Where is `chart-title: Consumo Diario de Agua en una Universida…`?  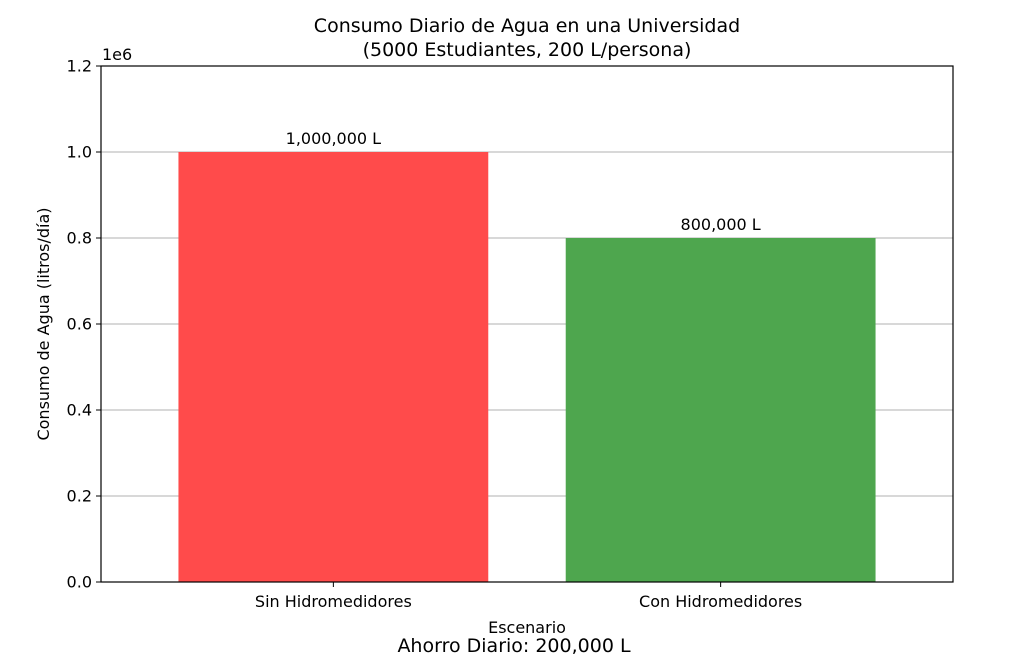 chart-title: Consumo Diario de Agua en una Universida… is located at coordinates (527, 26).